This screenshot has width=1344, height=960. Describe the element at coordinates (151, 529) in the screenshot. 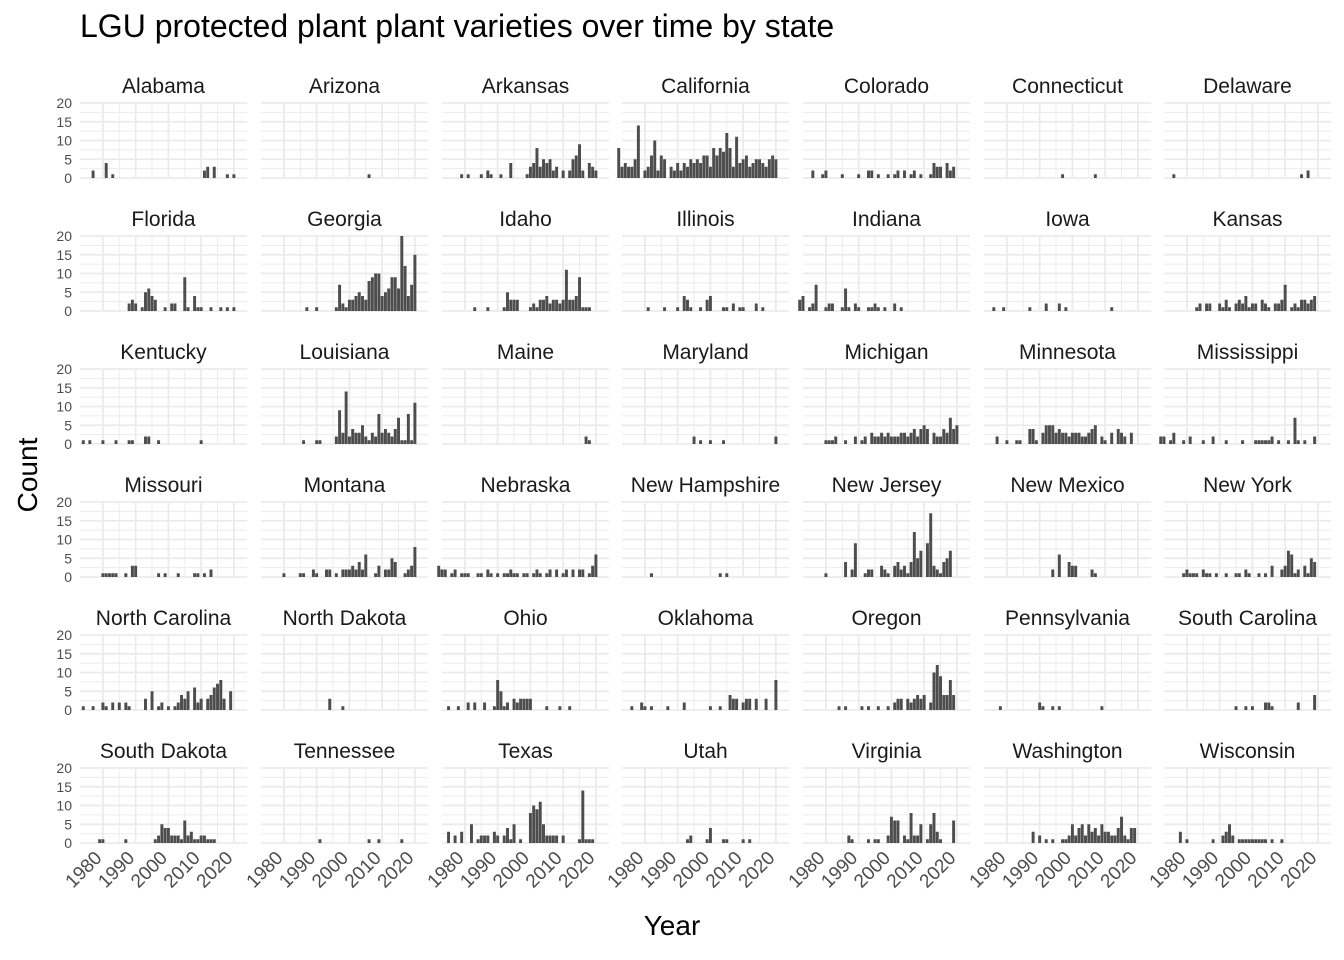

I see `facet-panel: Missouri 0 5 10 15 20` at that location.